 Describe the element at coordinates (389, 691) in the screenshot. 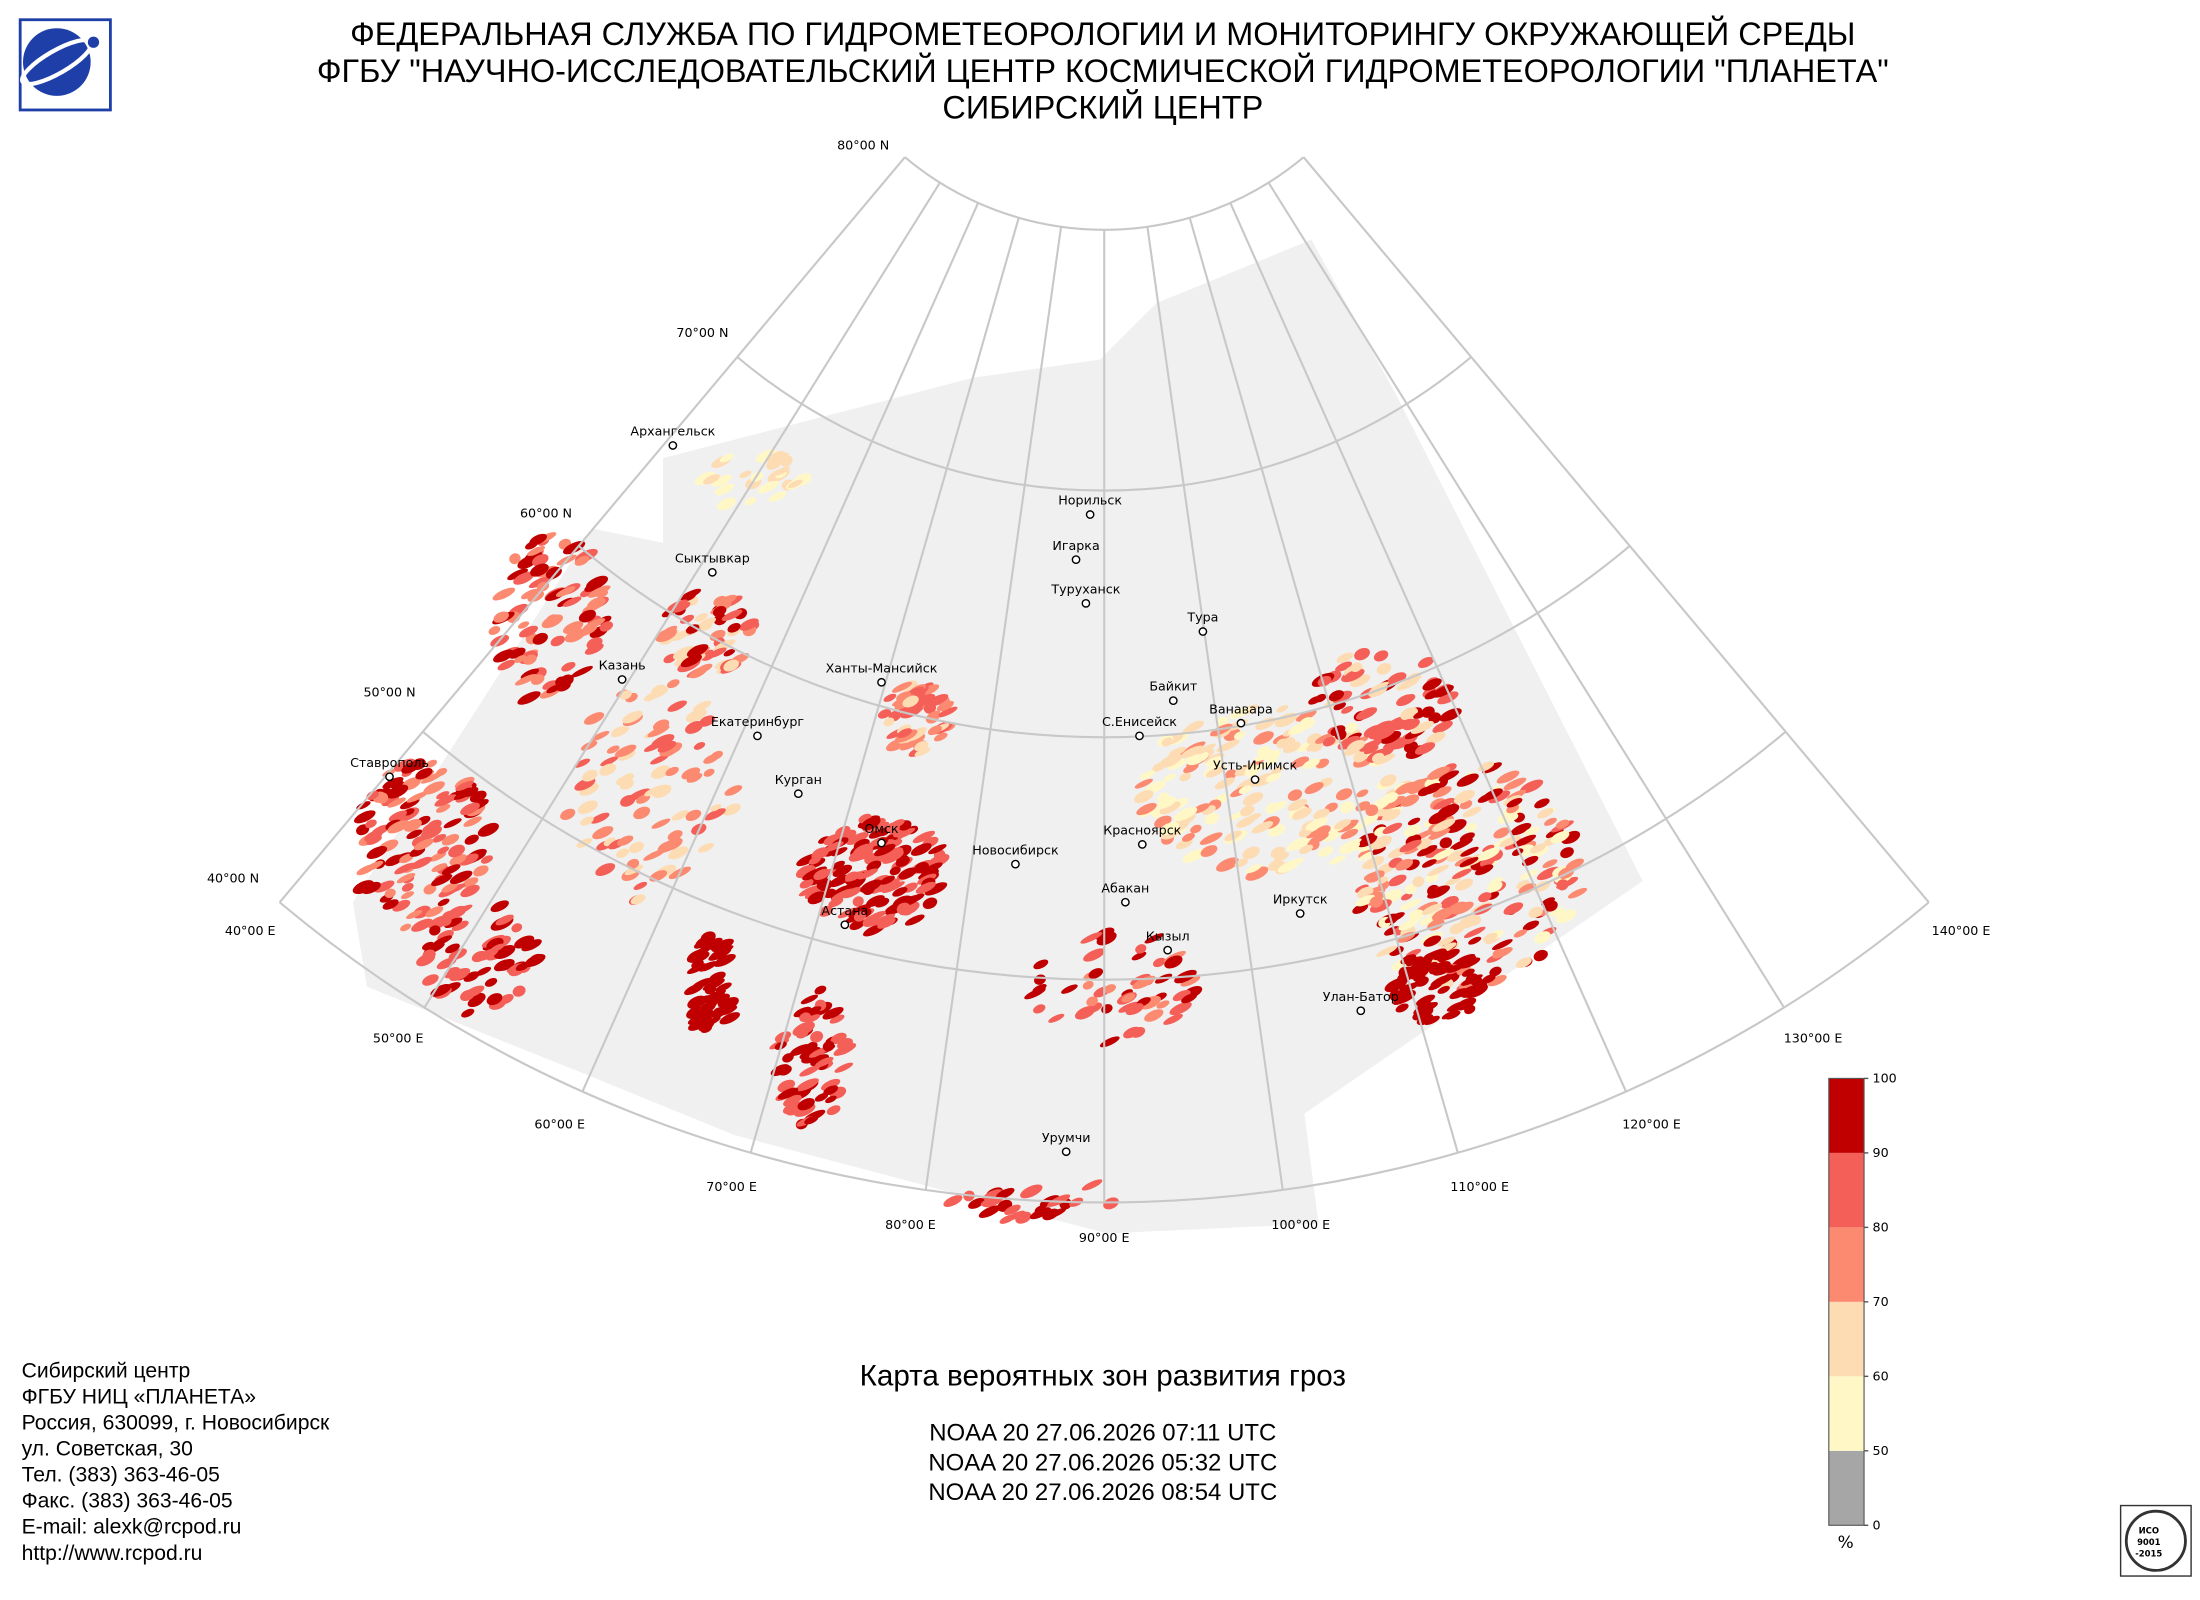

I see `latitude-label: 50°00 N` at that location.